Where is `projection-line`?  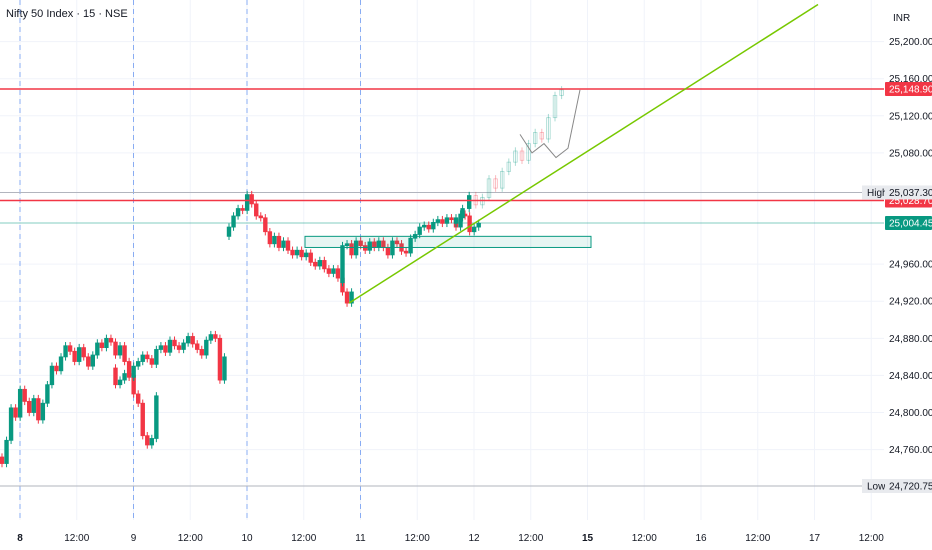
projection-line is located at coordinates (550, 124).